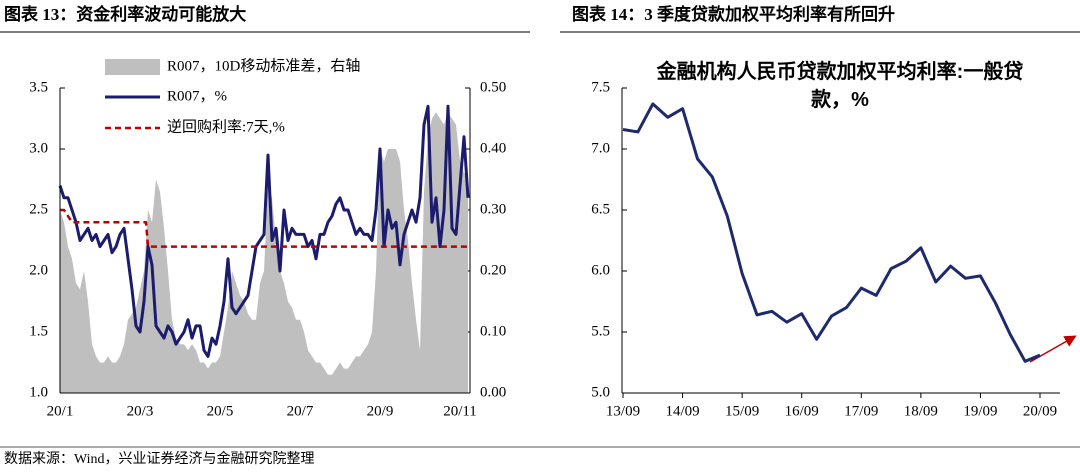 This screenshot has height=472, width=1080. I want to click on x-tick-label: 18/09, so click(921, 411).